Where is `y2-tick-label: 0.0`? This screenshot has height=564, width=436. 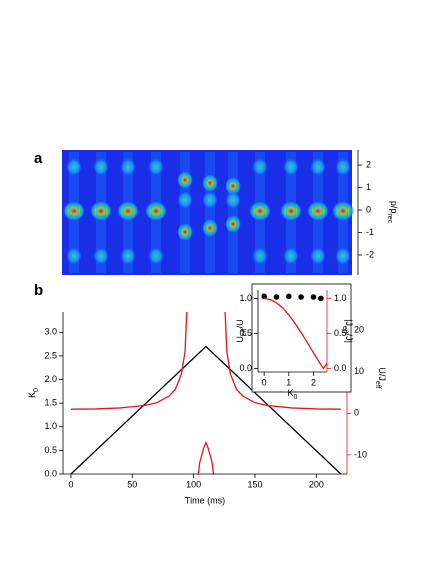 y2-tick-label: 0.0 is located at coordinates (340, 368).